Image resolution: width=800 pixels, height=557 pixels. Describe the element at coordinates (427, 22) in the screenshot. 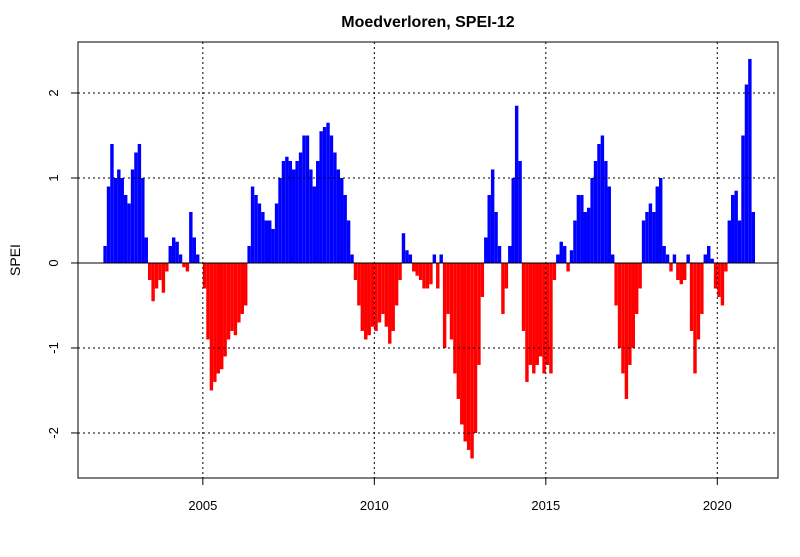

I see `chart-title: Moedverloren, SPEI-12` at that location.